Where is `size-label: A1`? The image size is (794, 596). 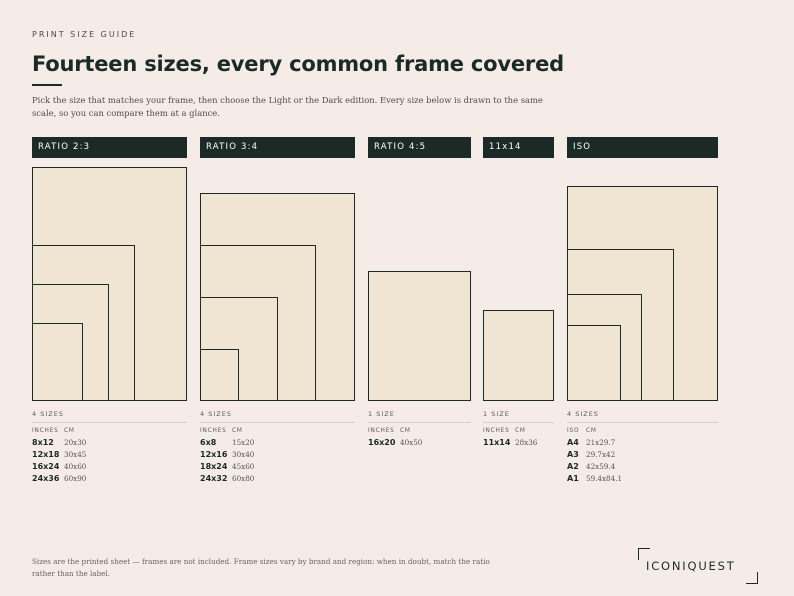
size-label: A1 is located at coordinates (573, 478).